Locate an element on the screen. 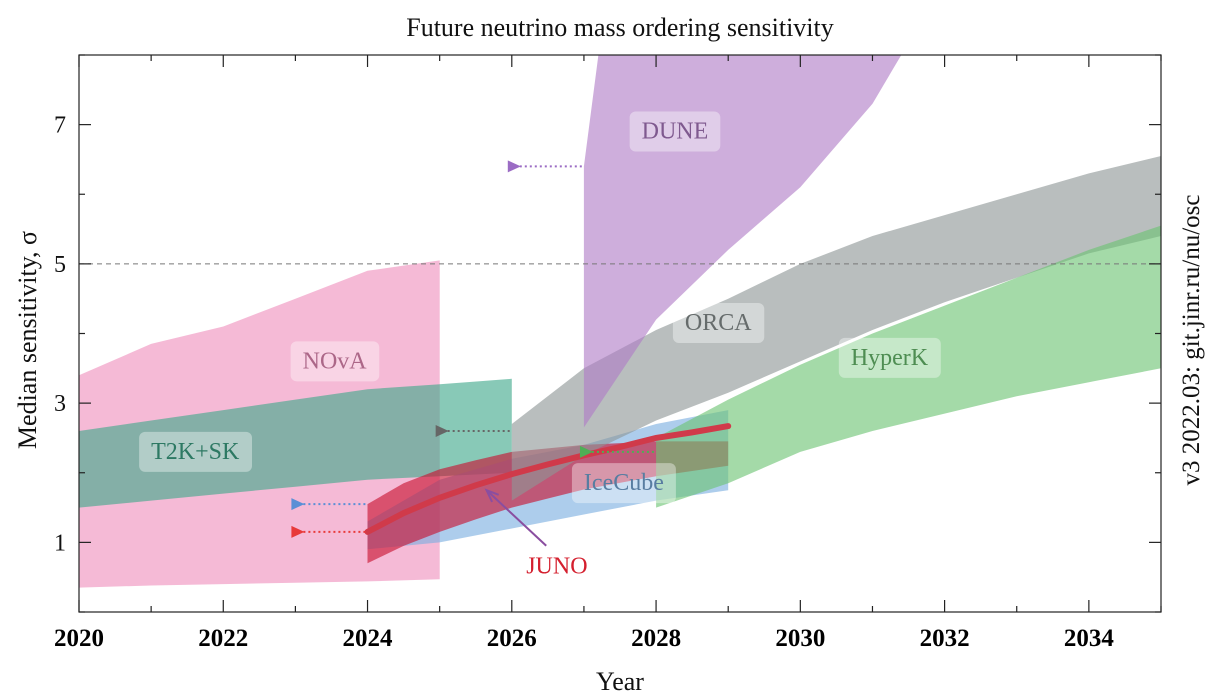 The image size is (1214, 696). hyperk-label: HyperK is located at coordinates (890, 358).